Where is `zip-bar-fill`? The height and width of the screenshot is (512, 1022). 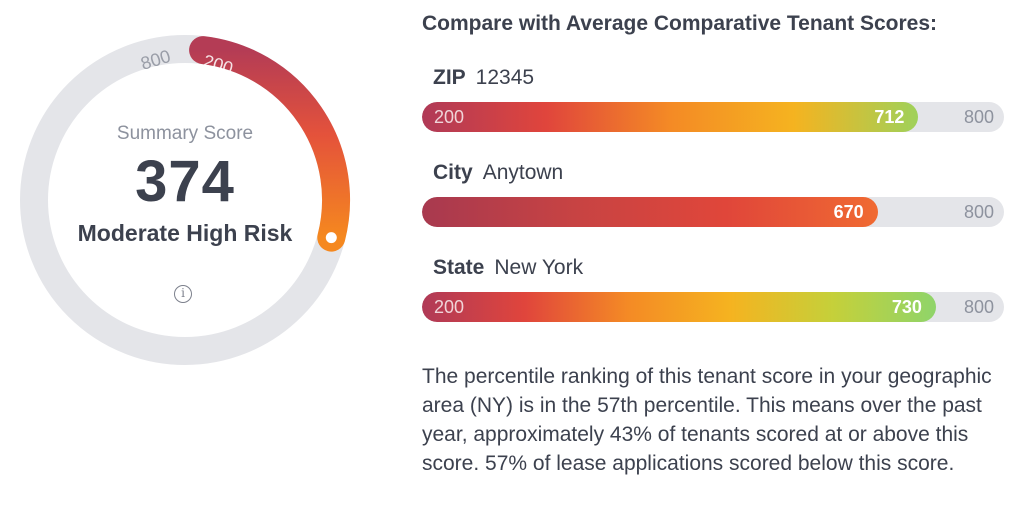 zip-bar-fill is located at coordinates (670, 117).